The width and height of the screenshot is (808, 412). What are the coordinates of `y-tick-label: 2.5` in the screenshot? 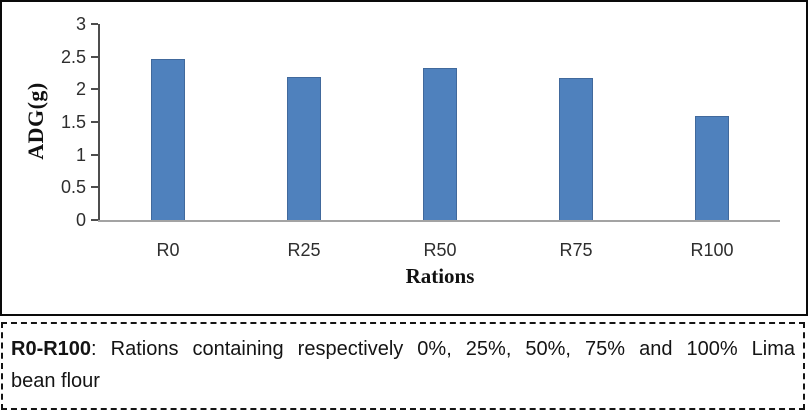 It's located at (73, 57).